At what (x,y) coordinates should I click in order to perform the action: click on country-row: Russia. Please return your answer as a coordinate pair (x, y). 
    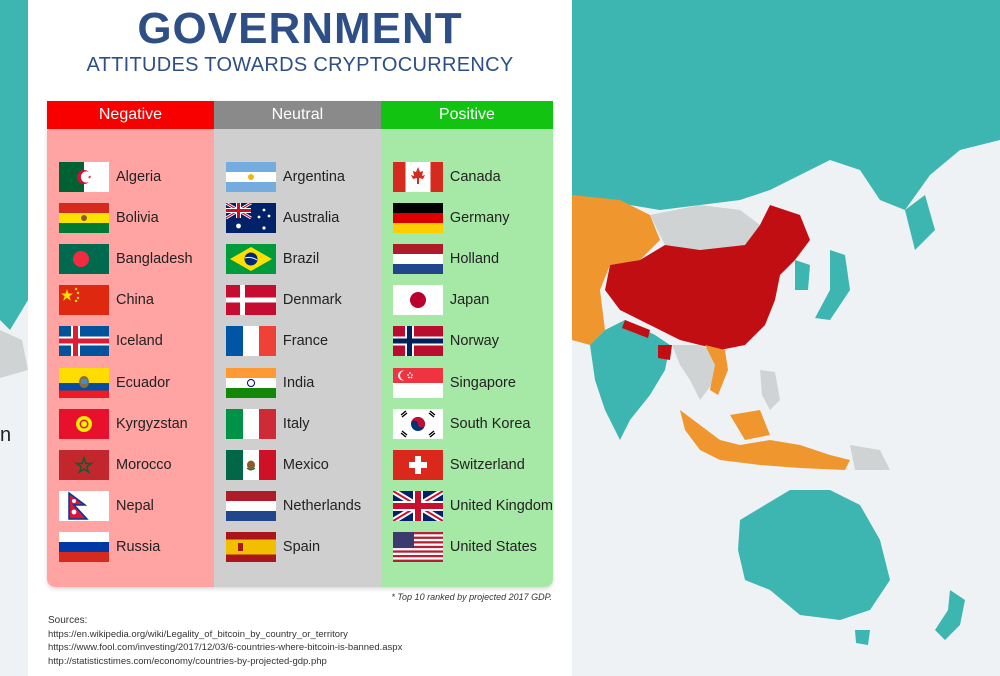
    Looking at the image, I should click on (130, 547).